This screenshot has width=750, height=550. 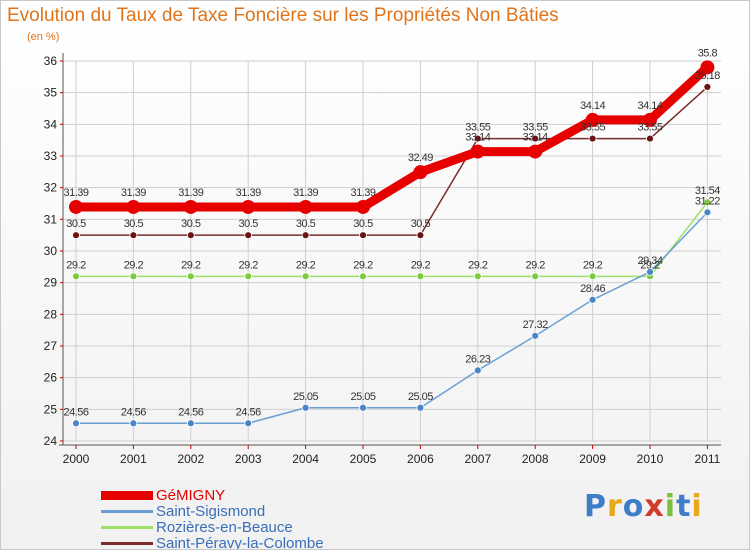 I want to click on data-label-saint-sigismond-2003: 24.56, so click(x=248, y=412).